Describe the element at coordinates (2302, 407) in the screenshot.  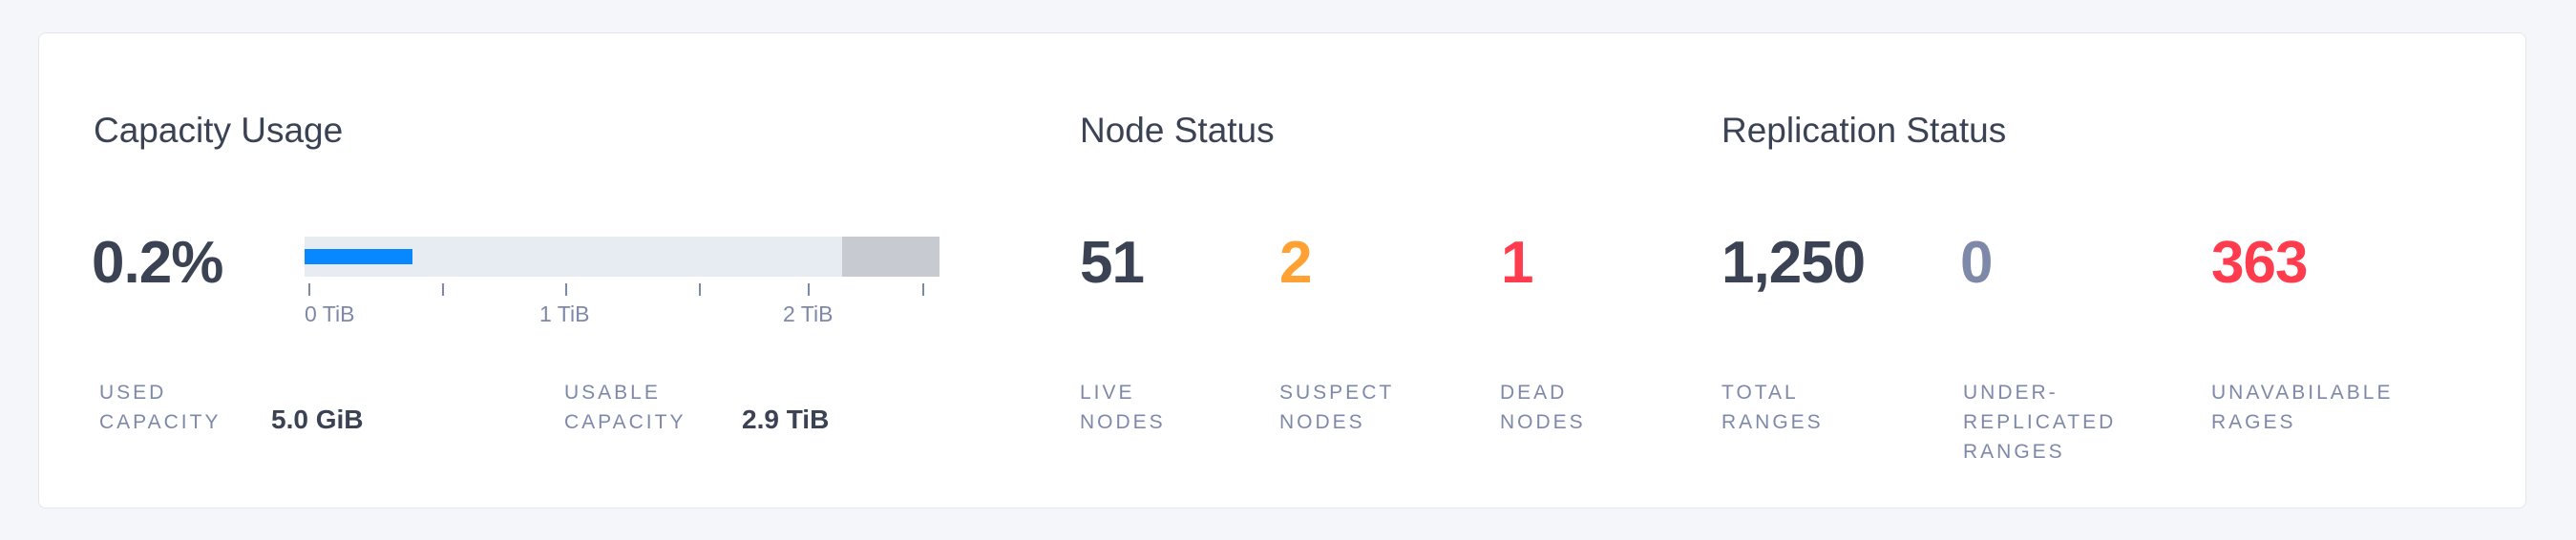
I see `unavailable-ranges-label: UNAVABILABLE RAGES` at that location.